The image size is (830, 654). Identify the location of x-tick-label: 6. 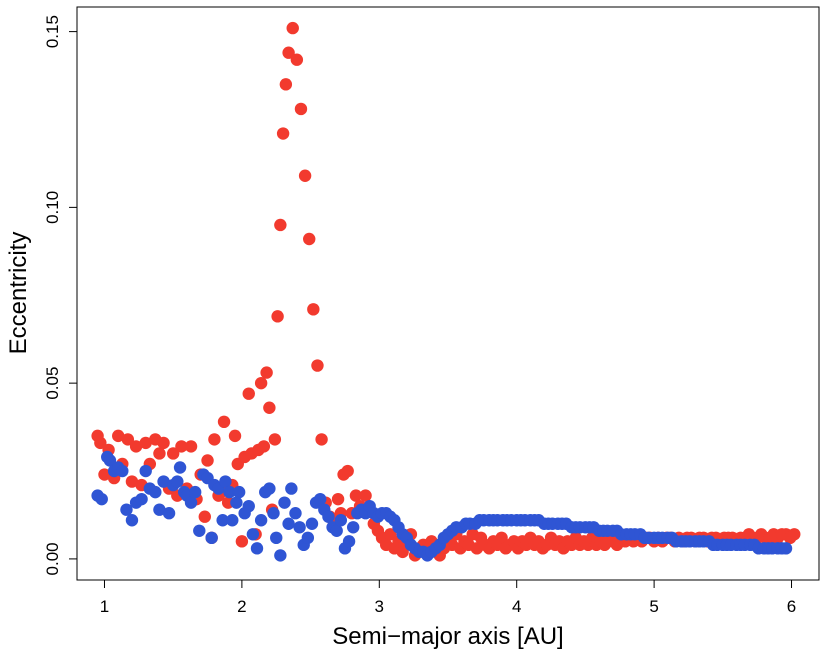
(791, 606).